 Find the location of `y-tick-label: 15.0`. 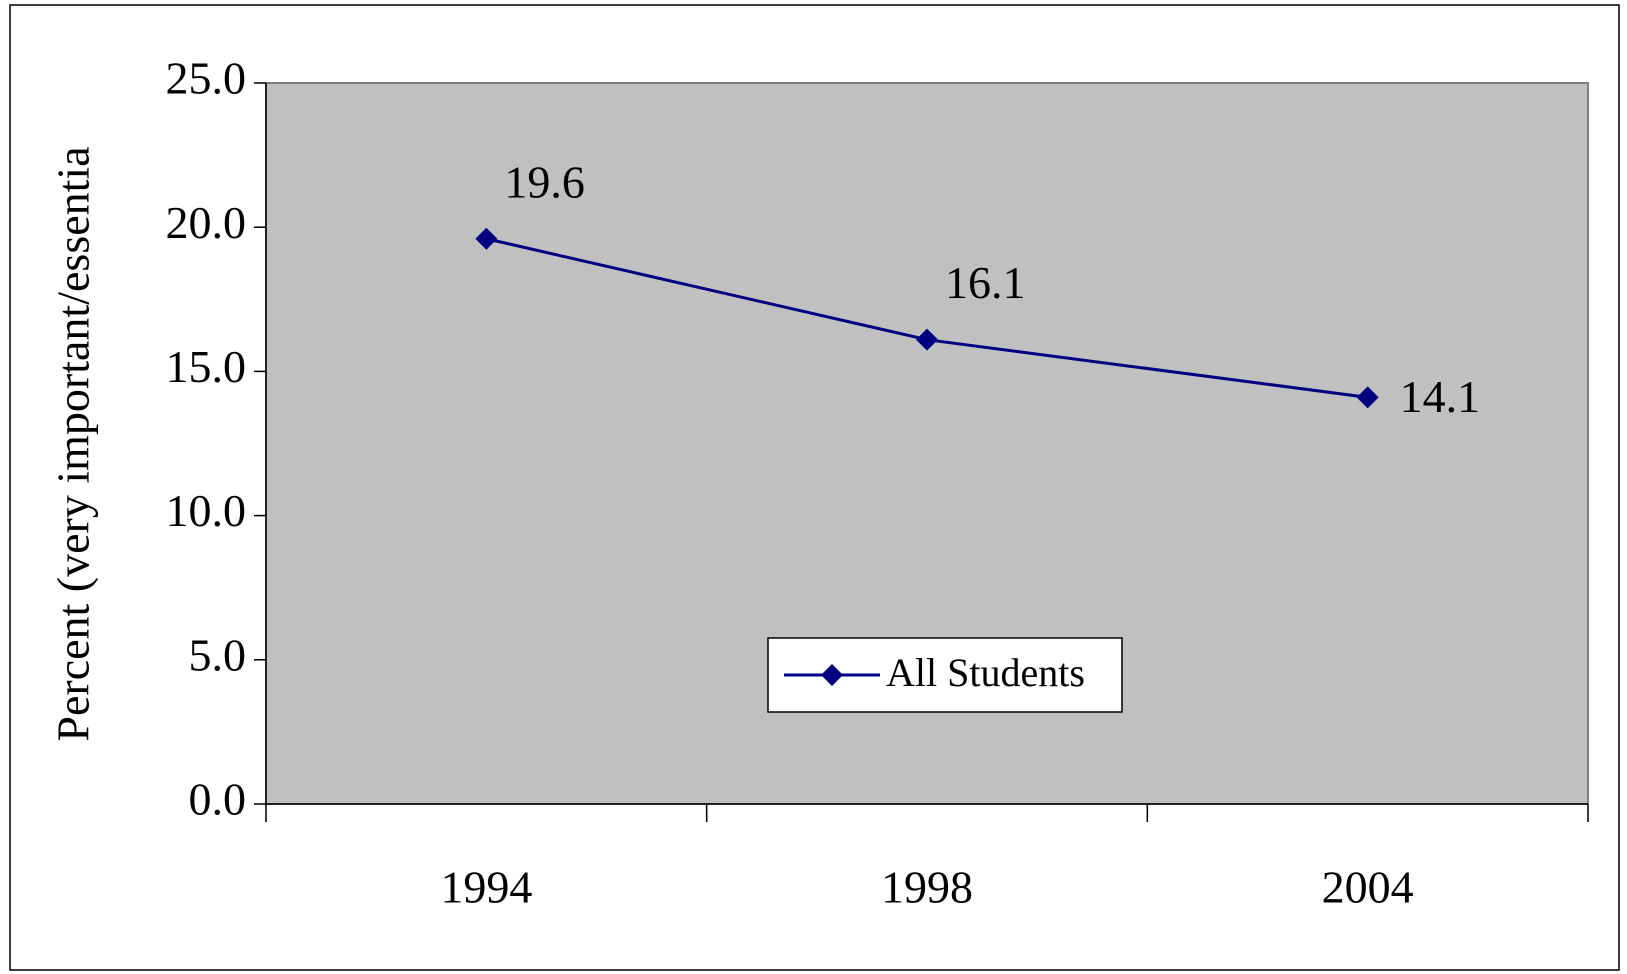

y-tick-label: 15.0 is located at coordinates (206, 366).